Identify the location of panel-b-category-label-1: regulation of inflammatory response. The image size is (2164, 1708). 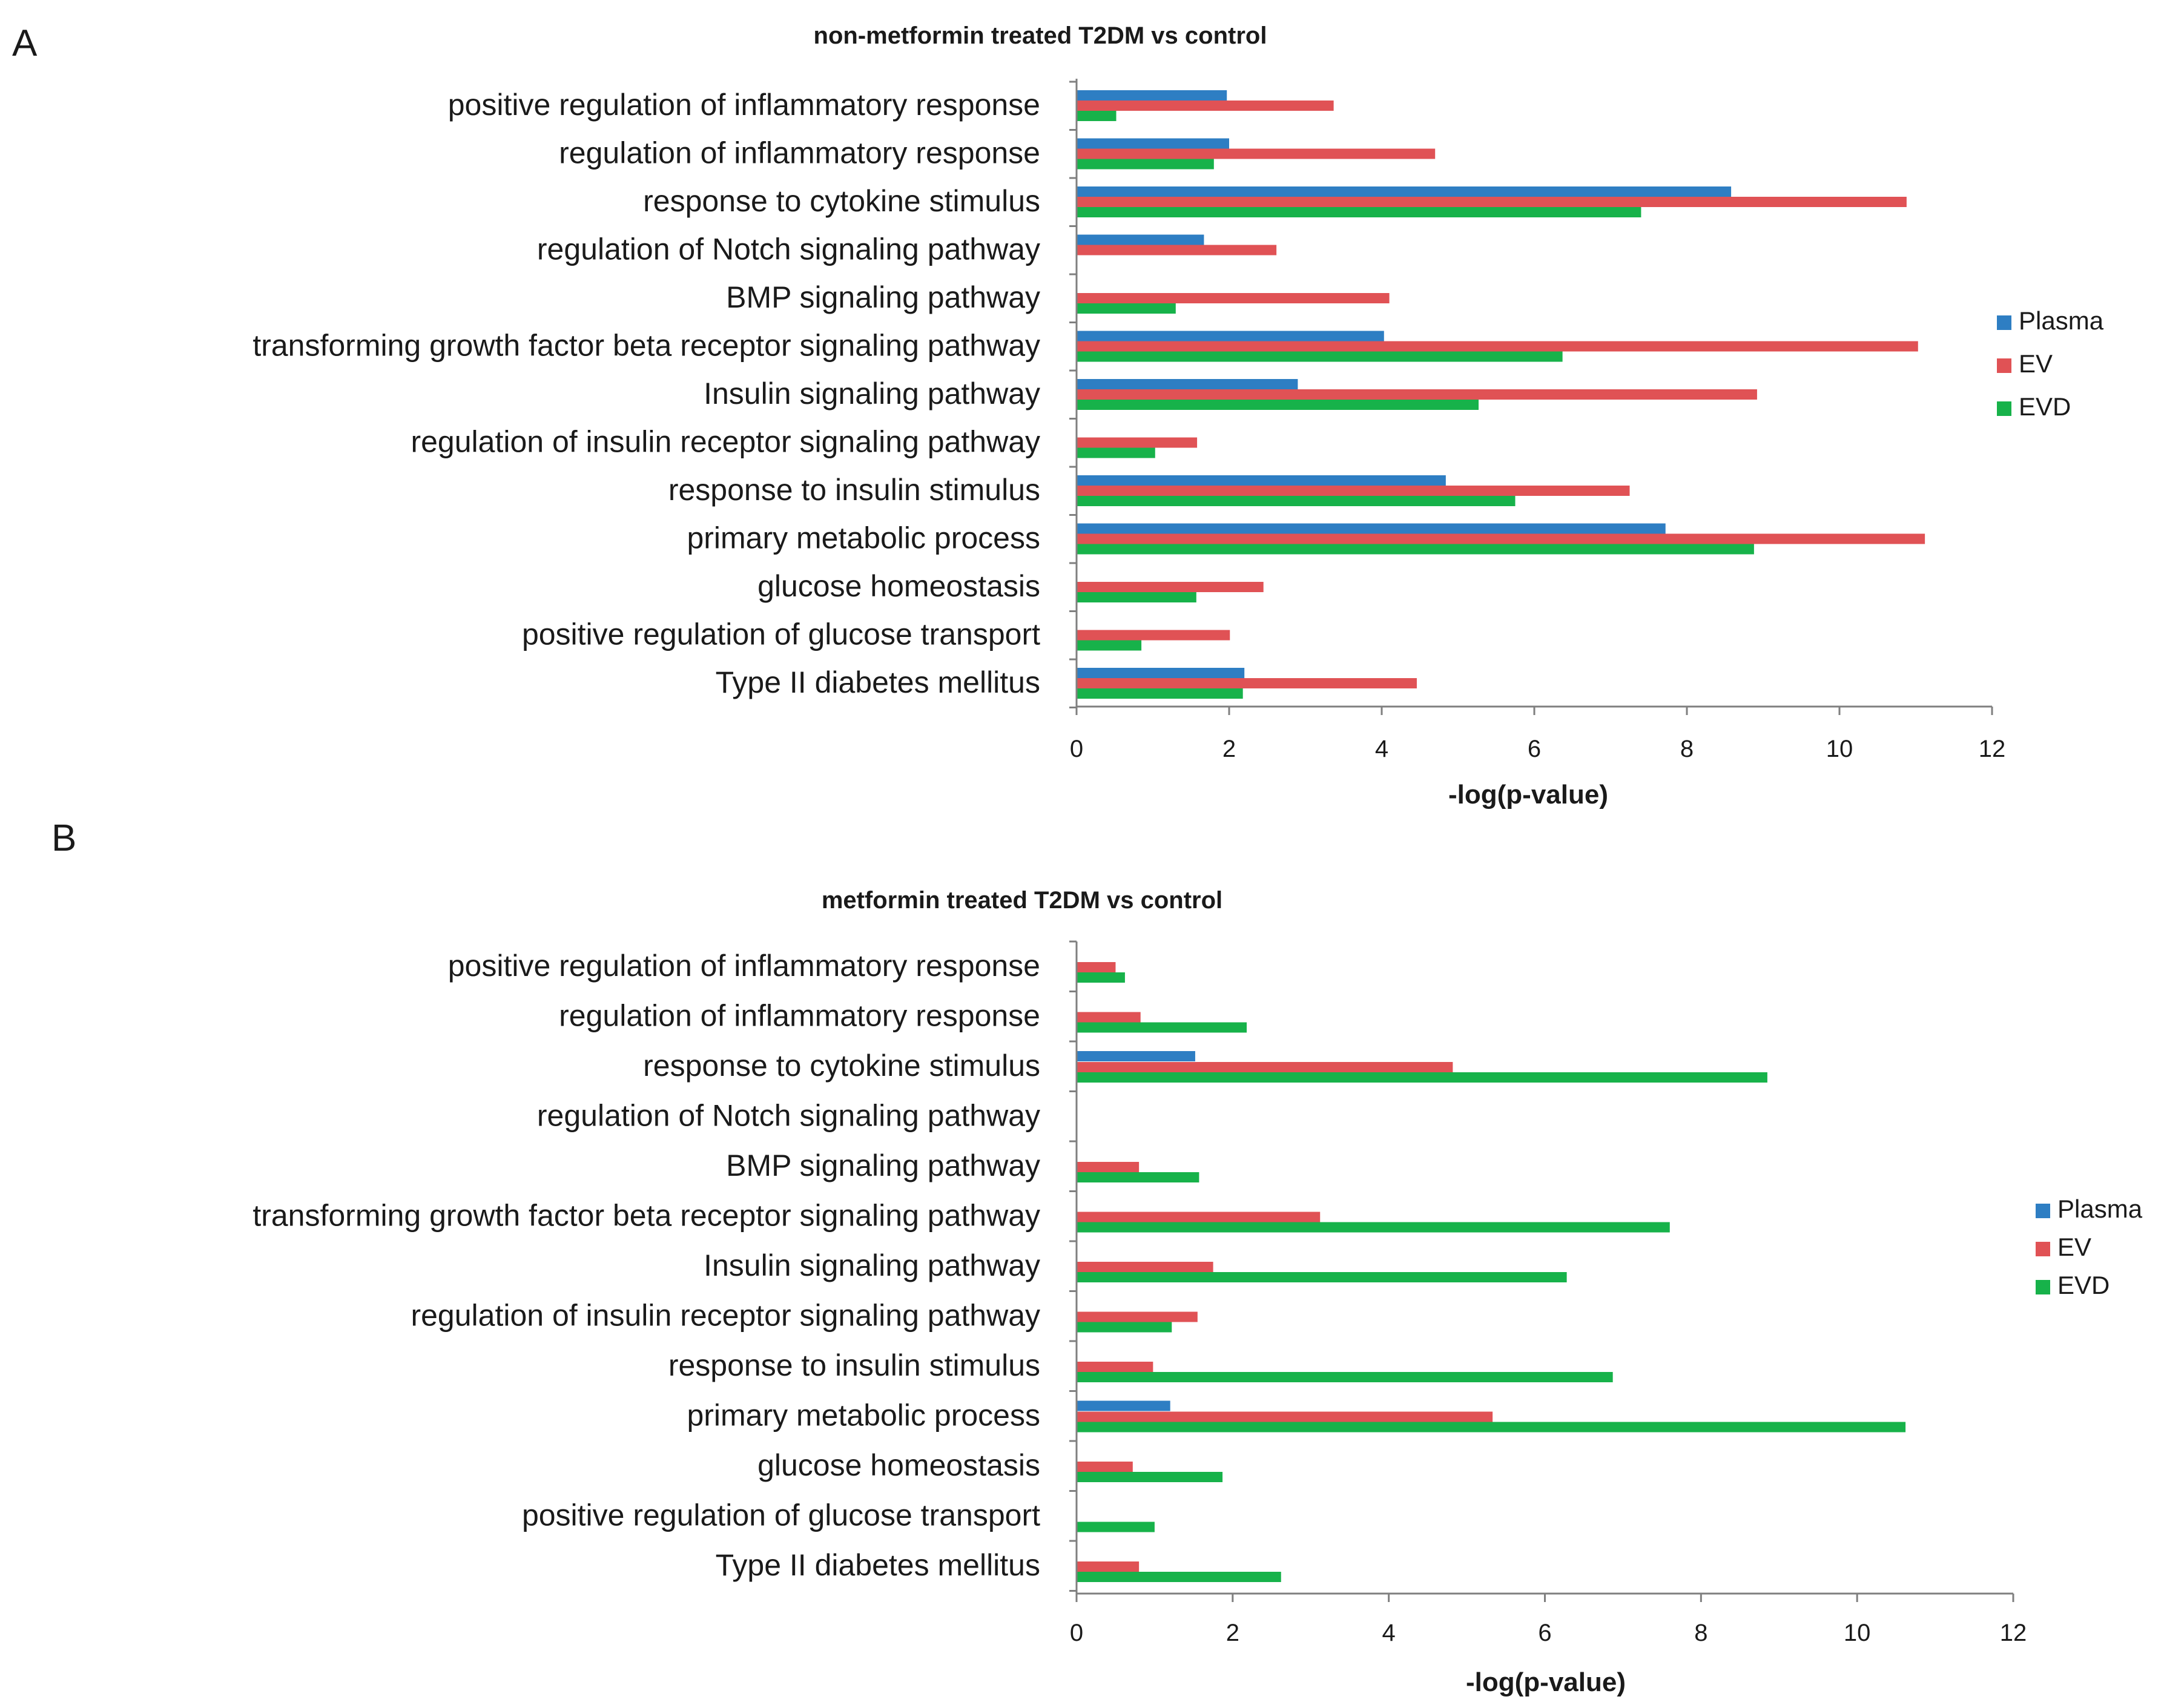
(799, 1016).